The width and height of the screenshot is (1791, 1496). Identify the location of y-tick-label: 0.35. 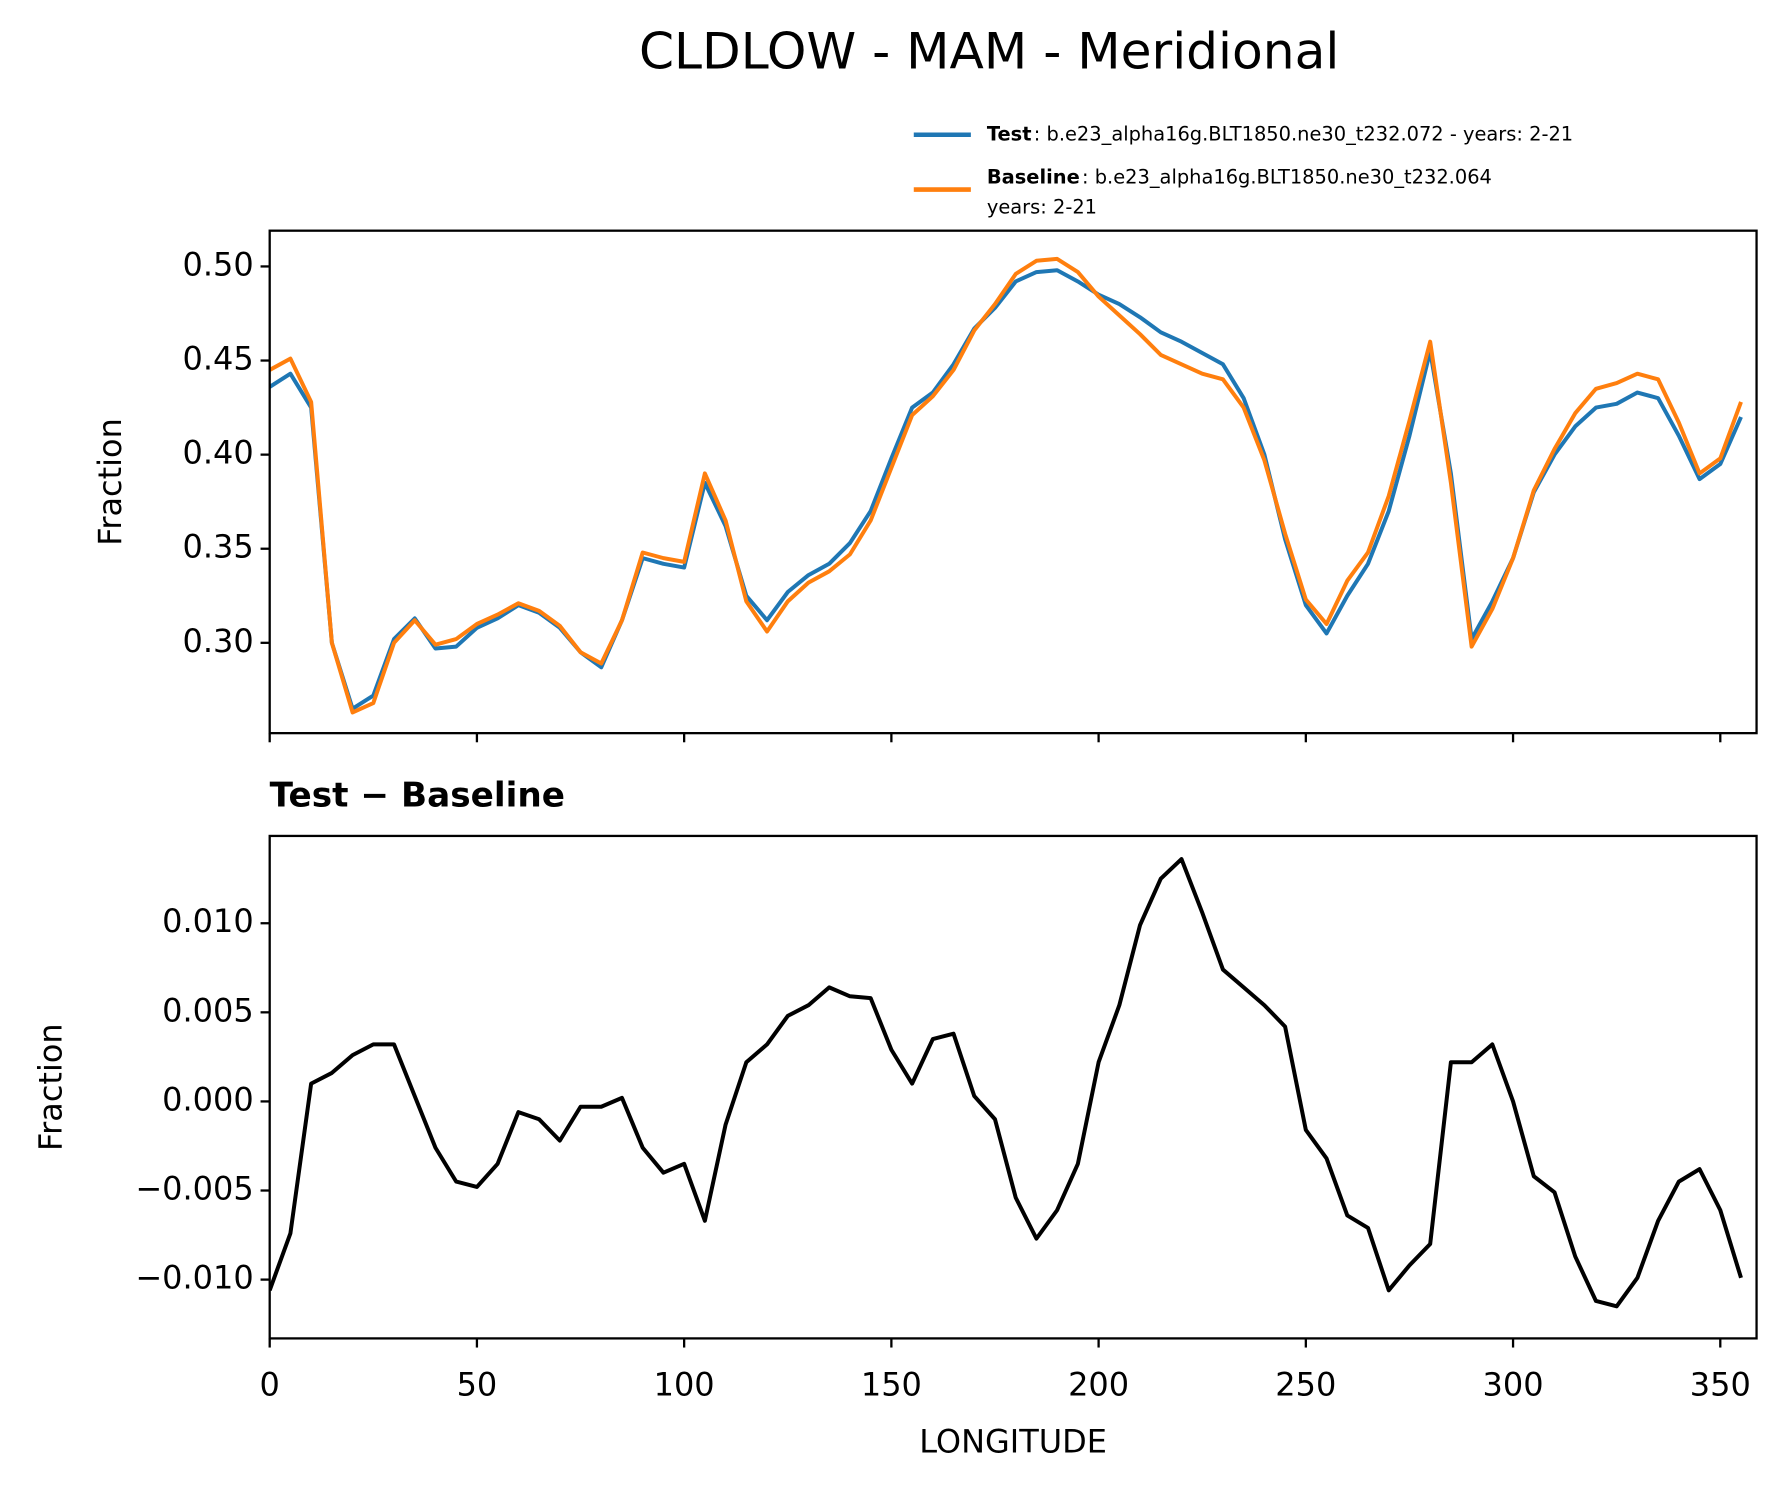
(218, 547).